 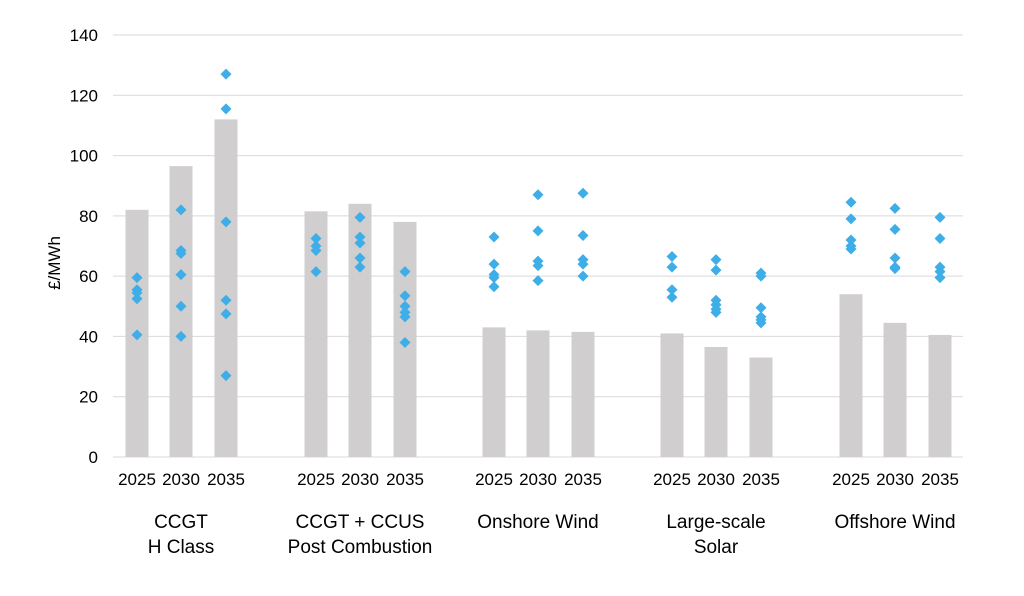 I want to click on y-axis-title: £/MWh, so click(x=54, y=263).